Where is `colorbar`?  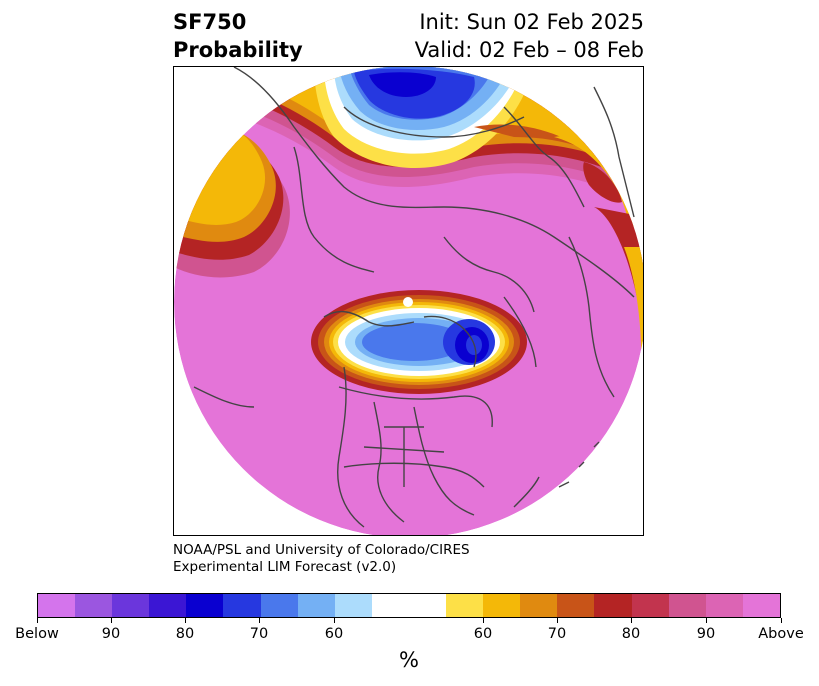
colorbar is located at coordinates (409, 605).